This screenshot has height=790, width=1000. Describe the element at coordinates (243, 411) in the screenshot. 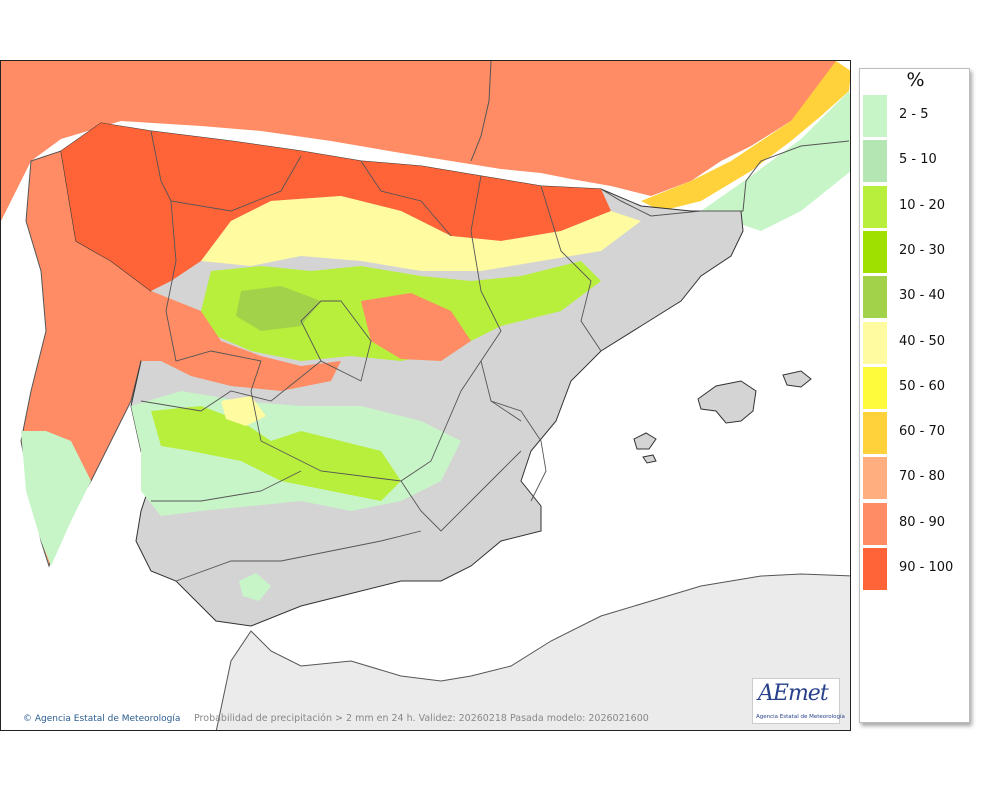

I see `southwest-yellow-spot` at that location.